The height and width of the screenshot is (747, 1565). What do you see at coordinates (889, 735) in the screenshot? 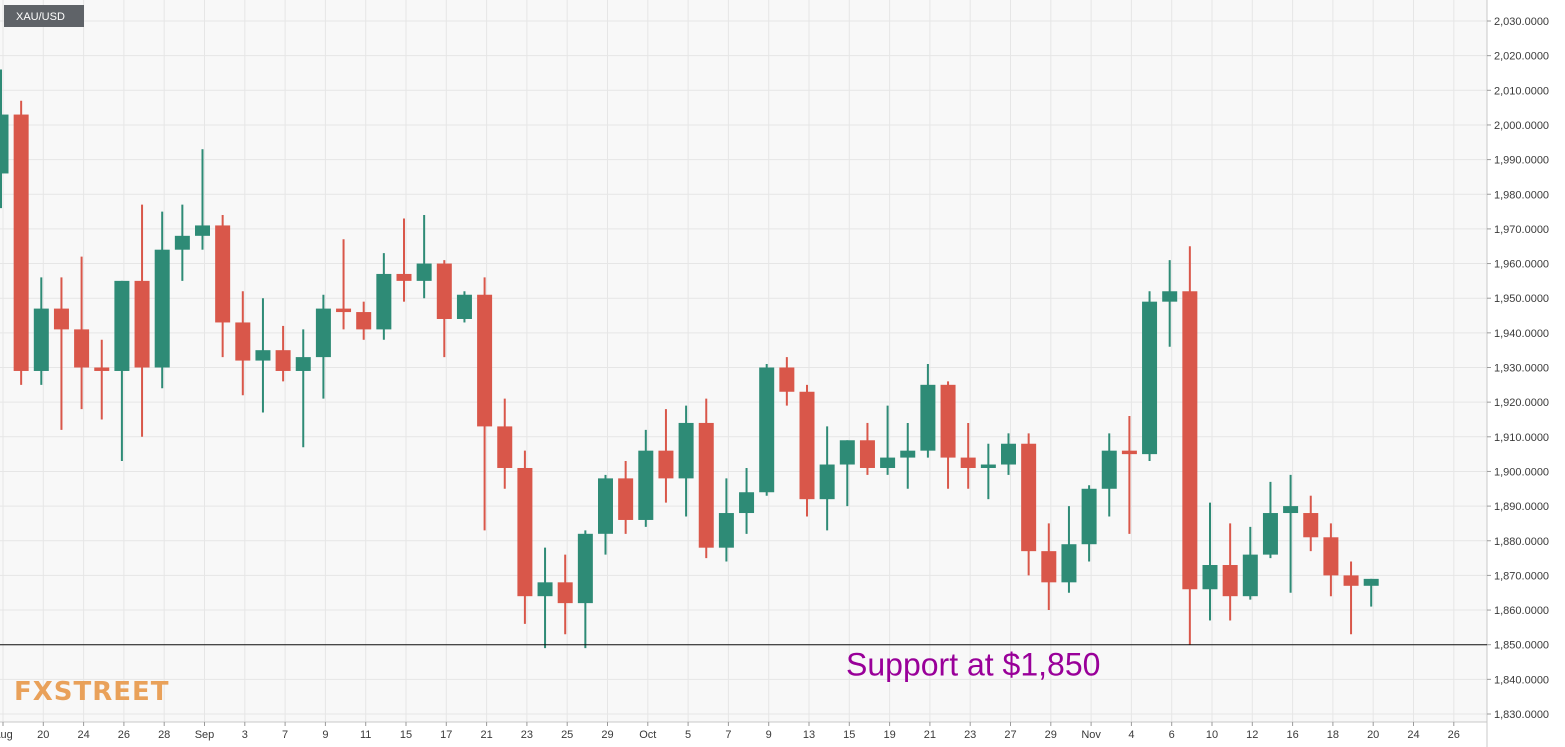
I see `x-tick-label: 19` at bounding box center [889, 735].